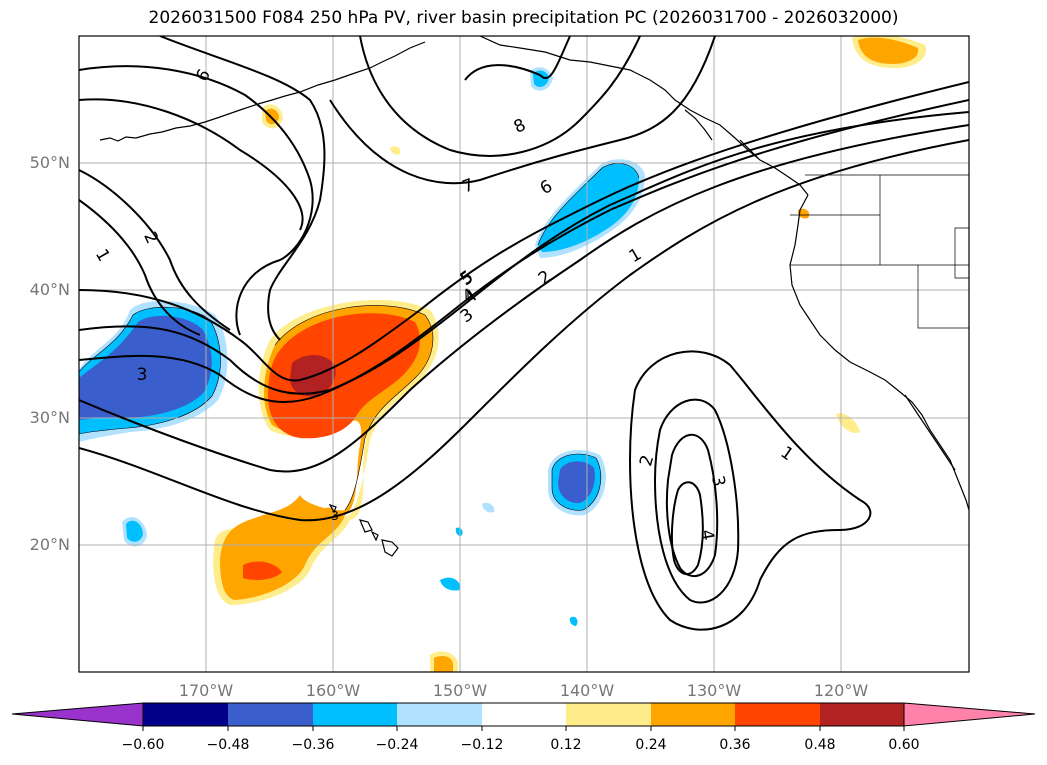 Image resolution: width=1047 pixels, height=765 pixels. What do you see at coordinates (143, 745) in the screenshot?
I see `colorbar-tick-label: −0.60` at bounding box center [143, 745].